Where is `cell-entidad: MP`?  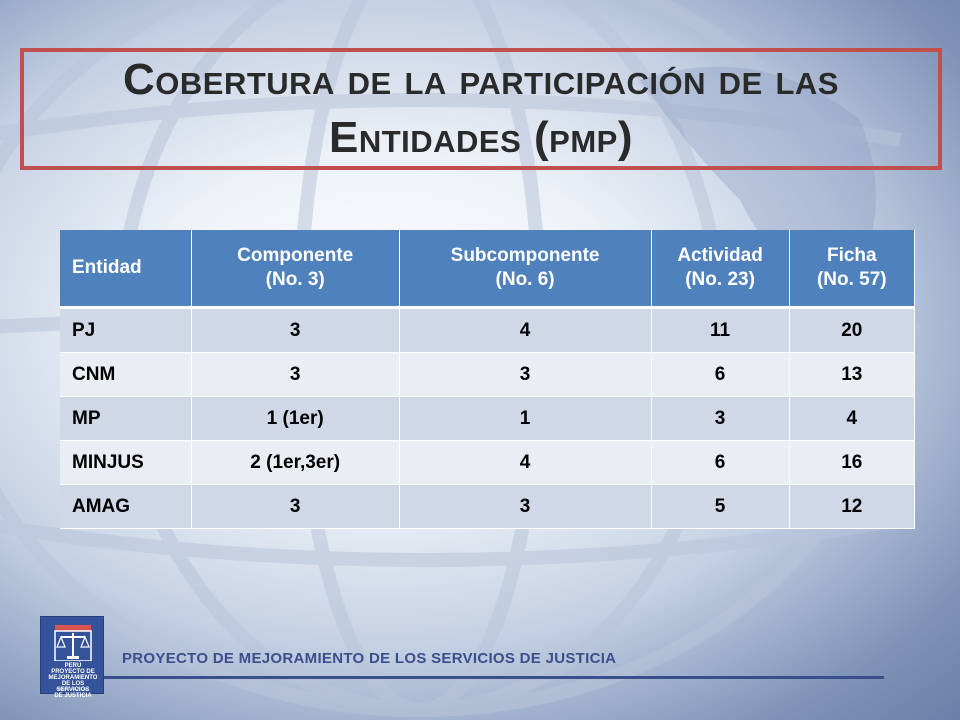 cell-entidad: MP is located at coordinates (126, 418).